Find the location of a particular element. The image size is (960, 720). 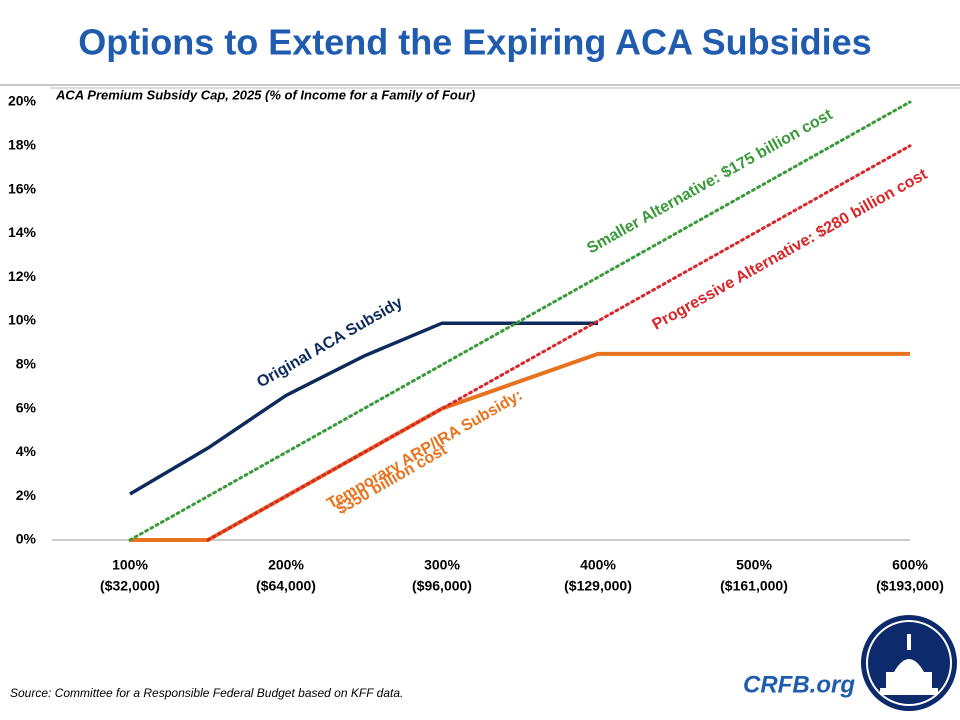

y-tick-label: 0% is located at coordinates (26, 539).